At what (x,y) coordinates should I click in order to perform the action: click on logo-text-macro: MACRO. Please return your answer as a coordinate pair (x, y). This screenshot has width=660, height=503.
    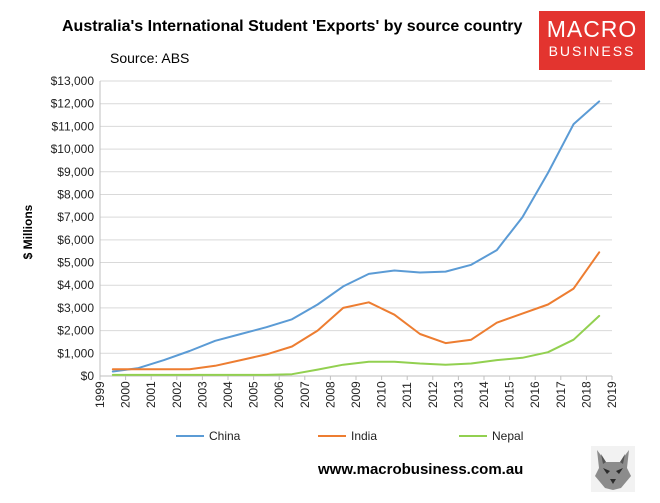
    Looking at the image, I should click on (592, 29).